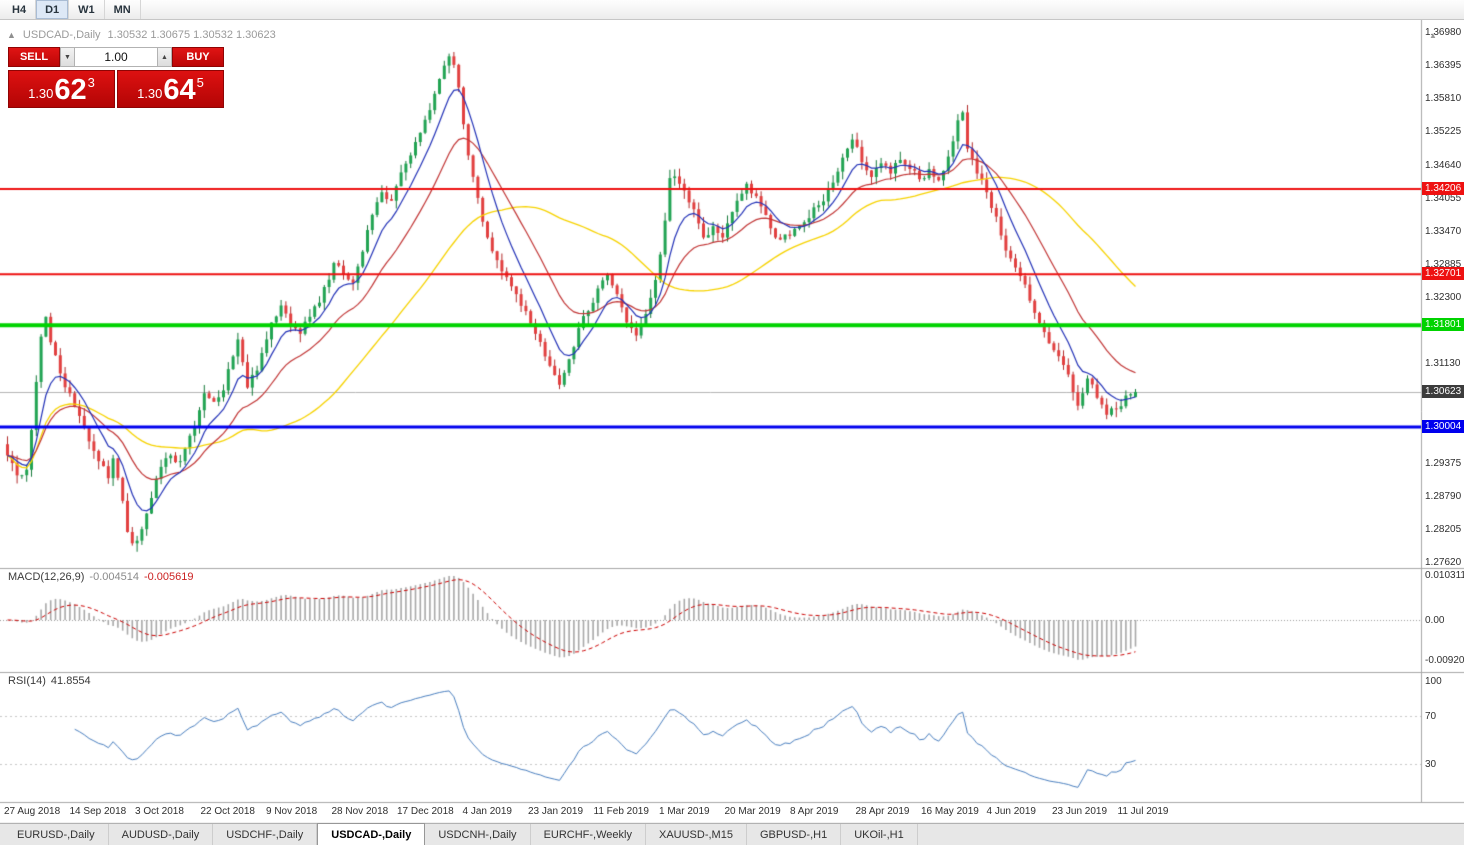 This screenshot has width=1464, height=845. Describe the element at coordinates (87, 9) in the screenshot. I see `timeframe-button-w1: W1` at that location.